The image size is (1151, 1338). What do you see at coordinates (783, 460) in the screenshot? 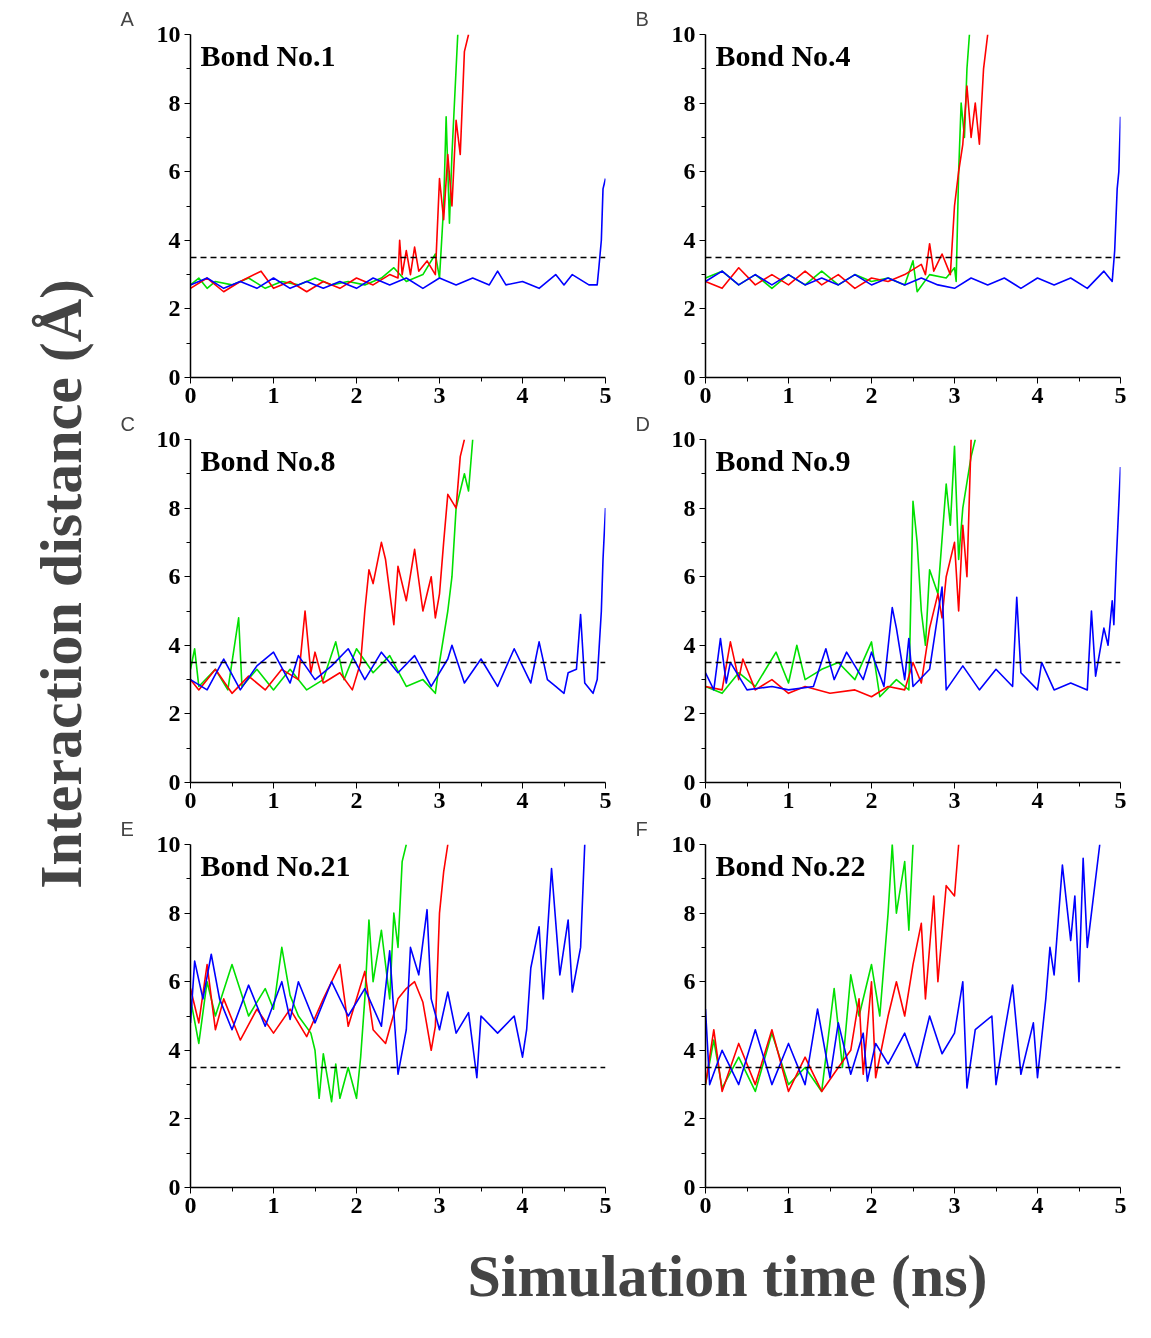
I see `chart-title: Bond No.9` at bounding box center [783, 460].